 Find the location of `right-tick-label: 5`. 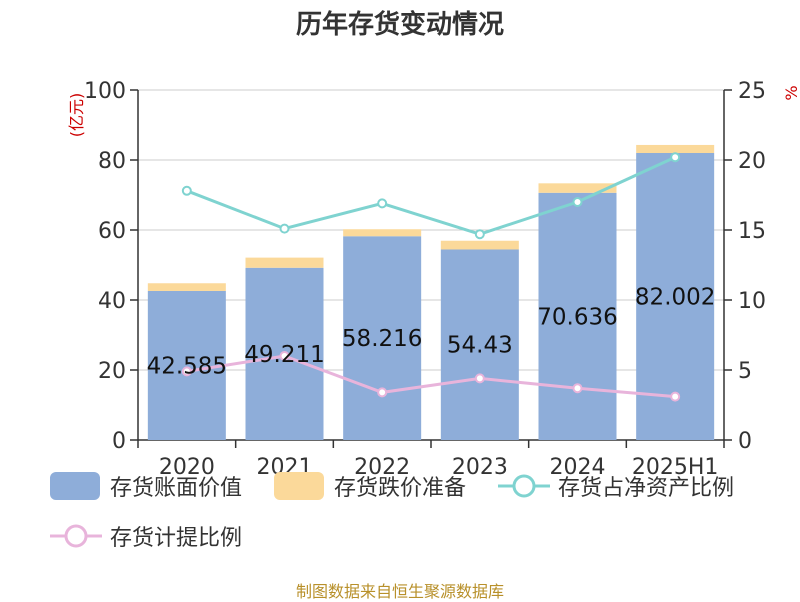

right-tick-label: 5 is located at coordinates (745, 371).